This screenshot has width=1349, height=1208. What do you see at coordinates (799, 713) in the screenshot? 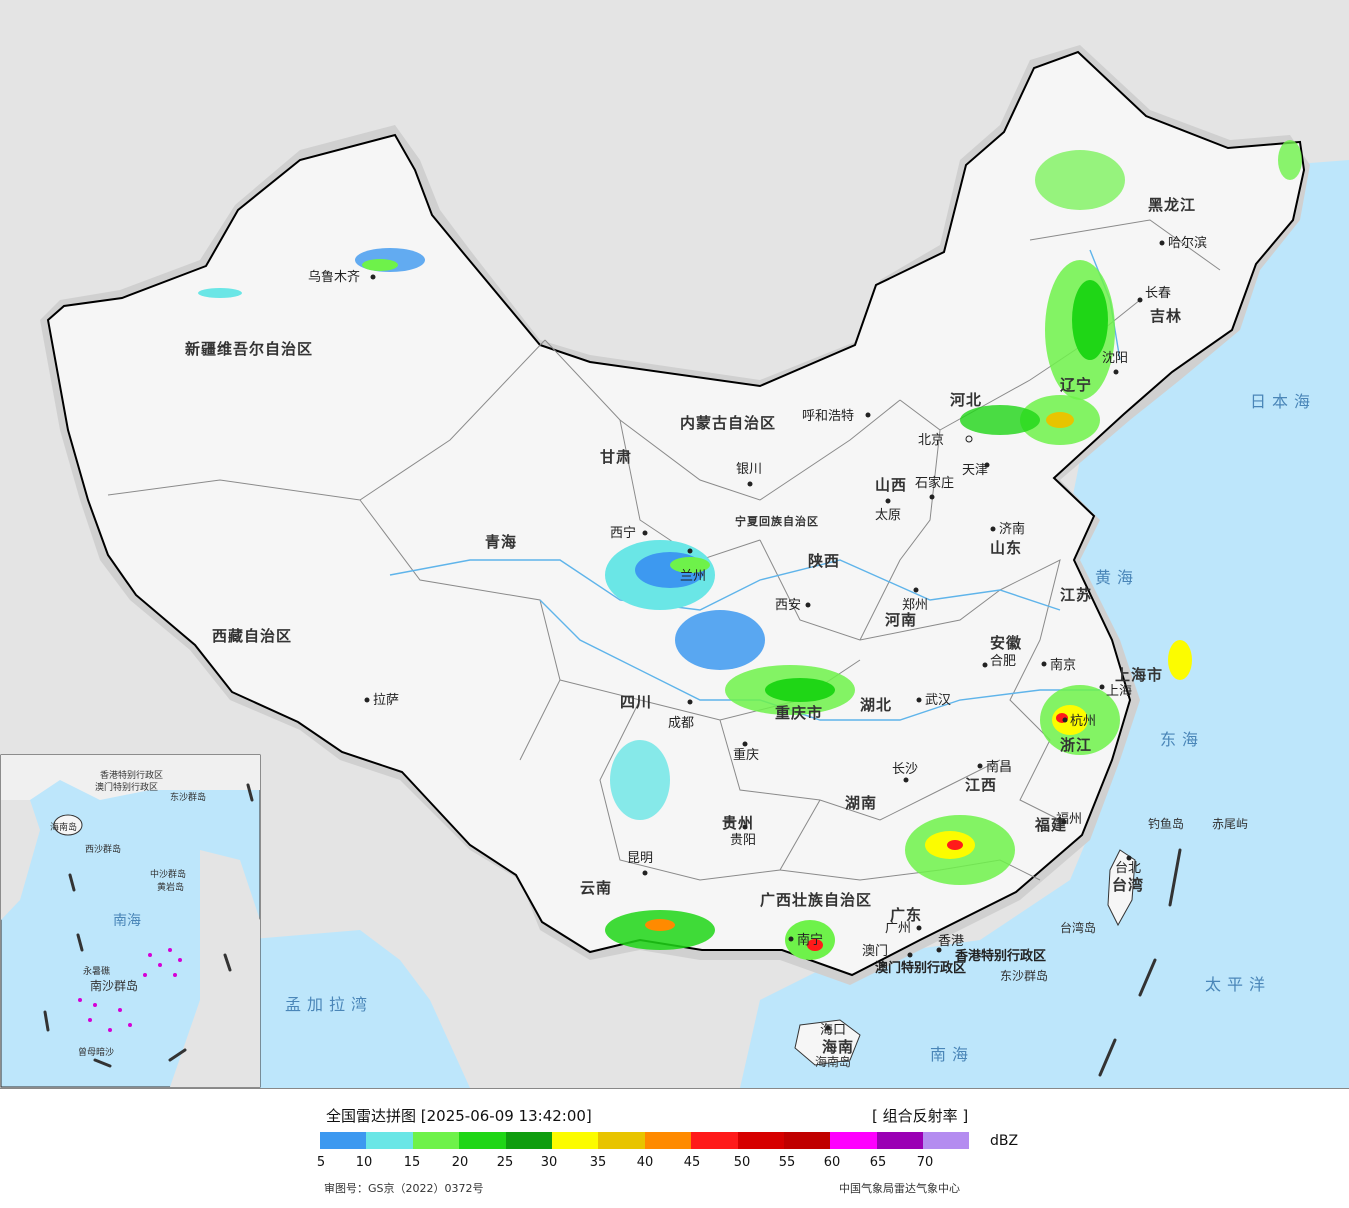
I see `label-chongqing: 重庆市` at bounding box center [799, 713].